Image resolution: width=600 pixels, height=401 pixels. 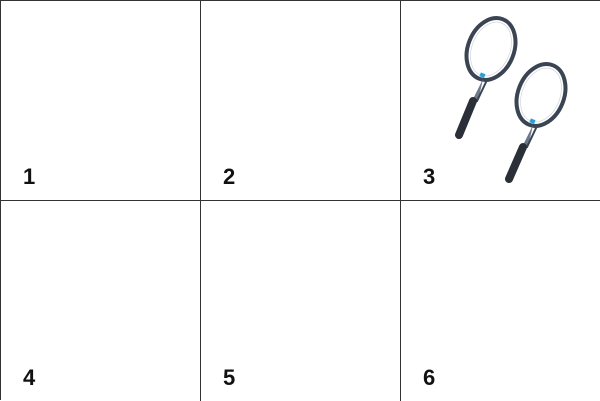 What do you see at coordinates (29, 377) in the screenshot?
I see `cell-number: 4` at bounding box center [29, 377].